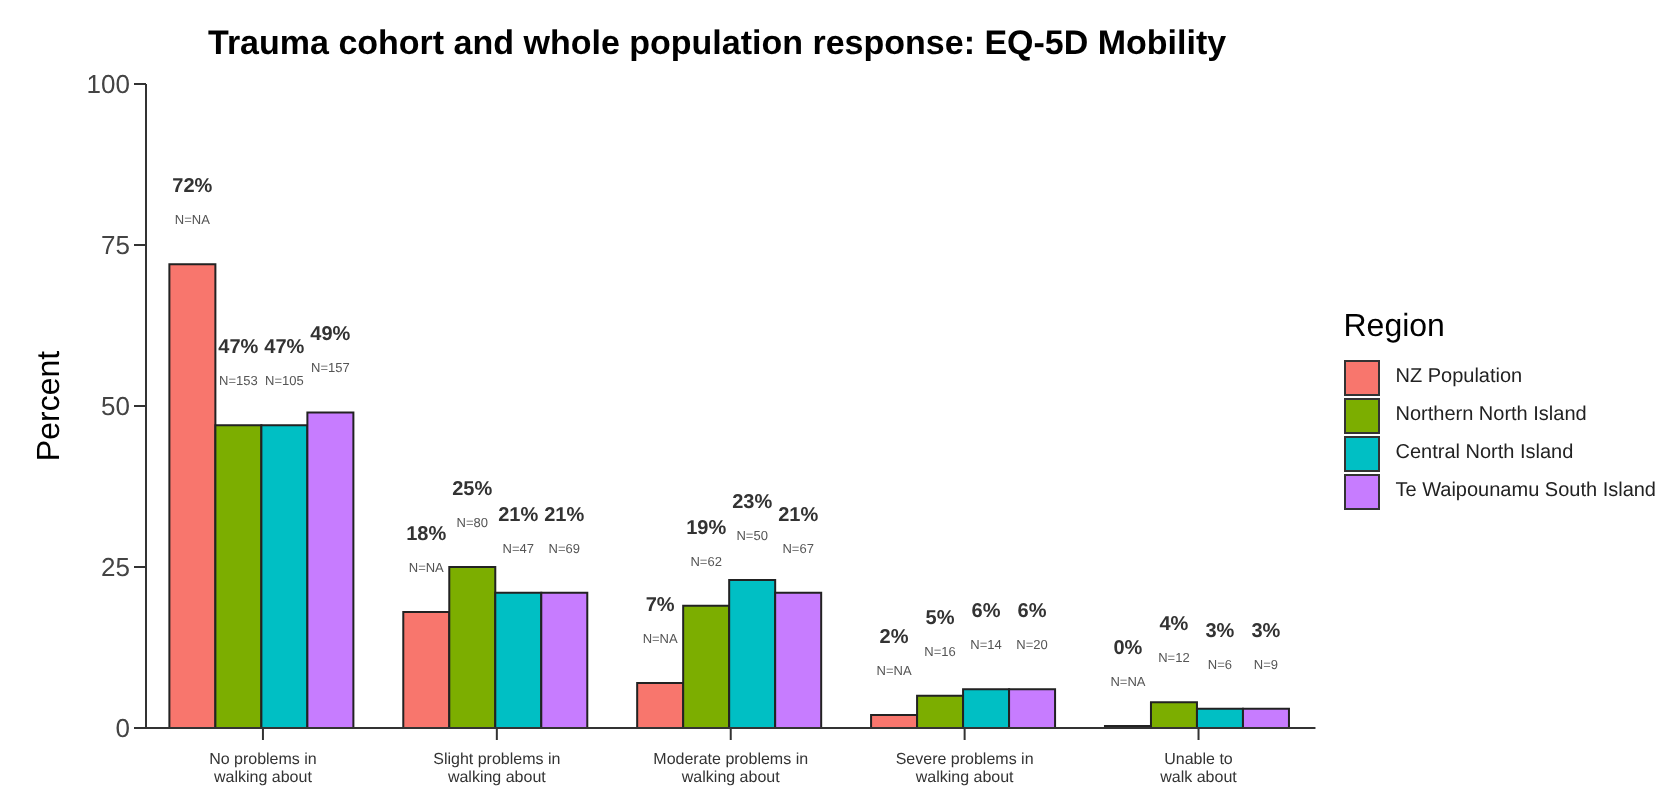 Image resolution: width=1676 pixels, height=804 pixels. What do you see at coordinates (1525, 491) in the screenshot?
I see `legend-label: Te Waipounamu South Island` at bounding box center [1525, 491].